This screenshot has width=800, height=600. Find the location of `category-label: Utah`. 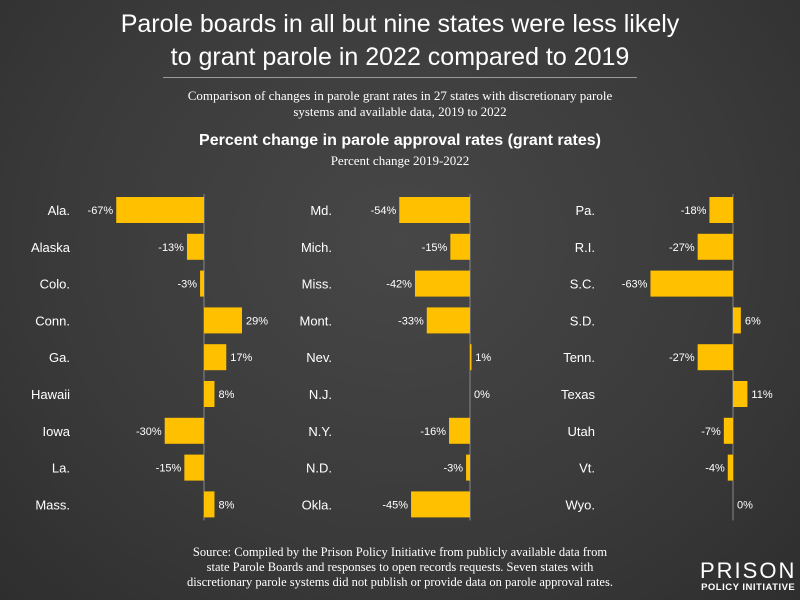

category-label: Utah is located at coordinates (581, 431).